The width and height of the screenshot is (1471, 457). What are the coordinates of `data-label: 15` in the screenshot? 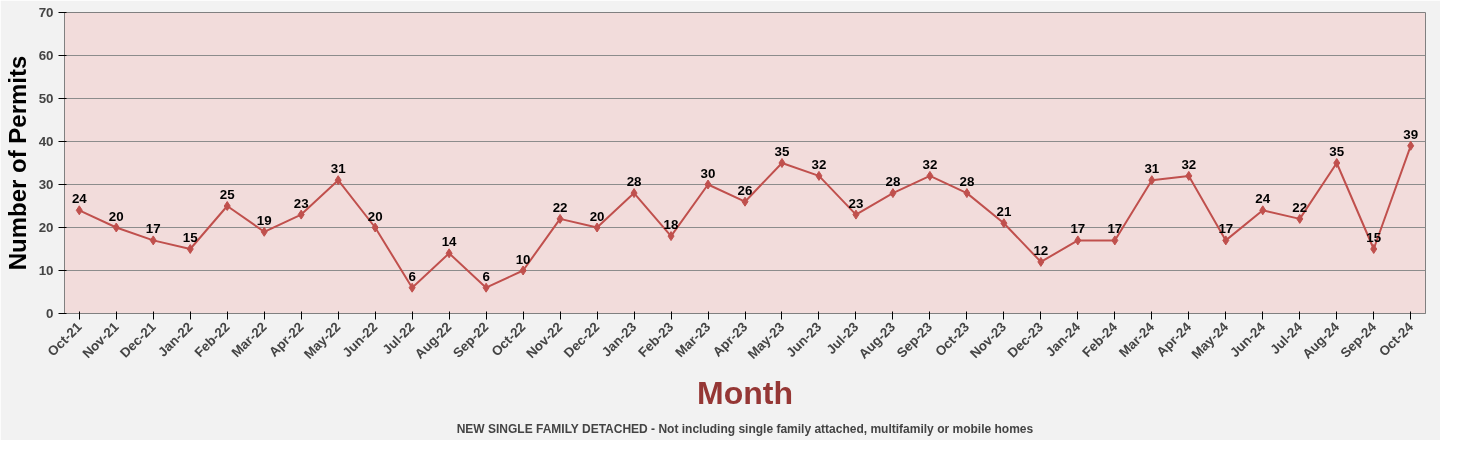 It's located at (190, 237).